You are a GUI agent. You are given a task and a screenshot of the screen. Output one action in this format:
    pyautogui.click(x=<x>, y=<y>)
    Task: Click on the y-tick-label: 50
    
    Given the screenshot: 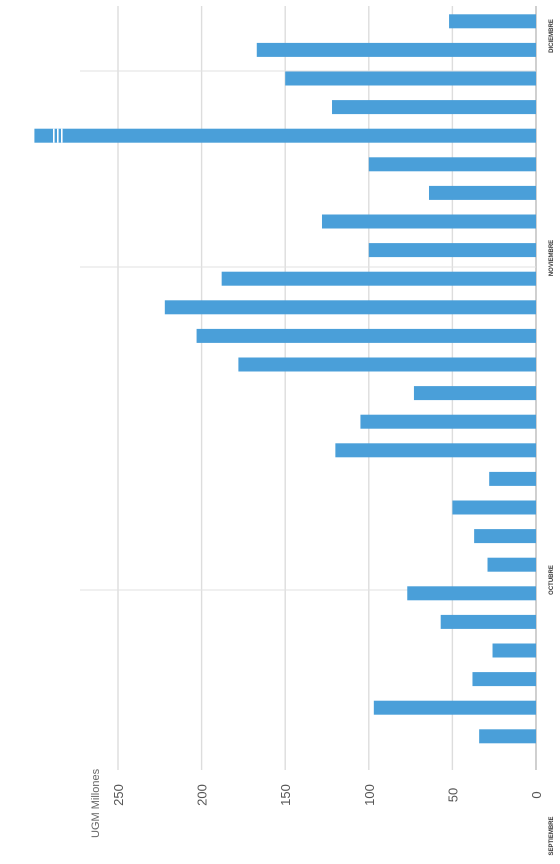 What is the action you would take?
    pyautogui.click(x=452, y=795)
    